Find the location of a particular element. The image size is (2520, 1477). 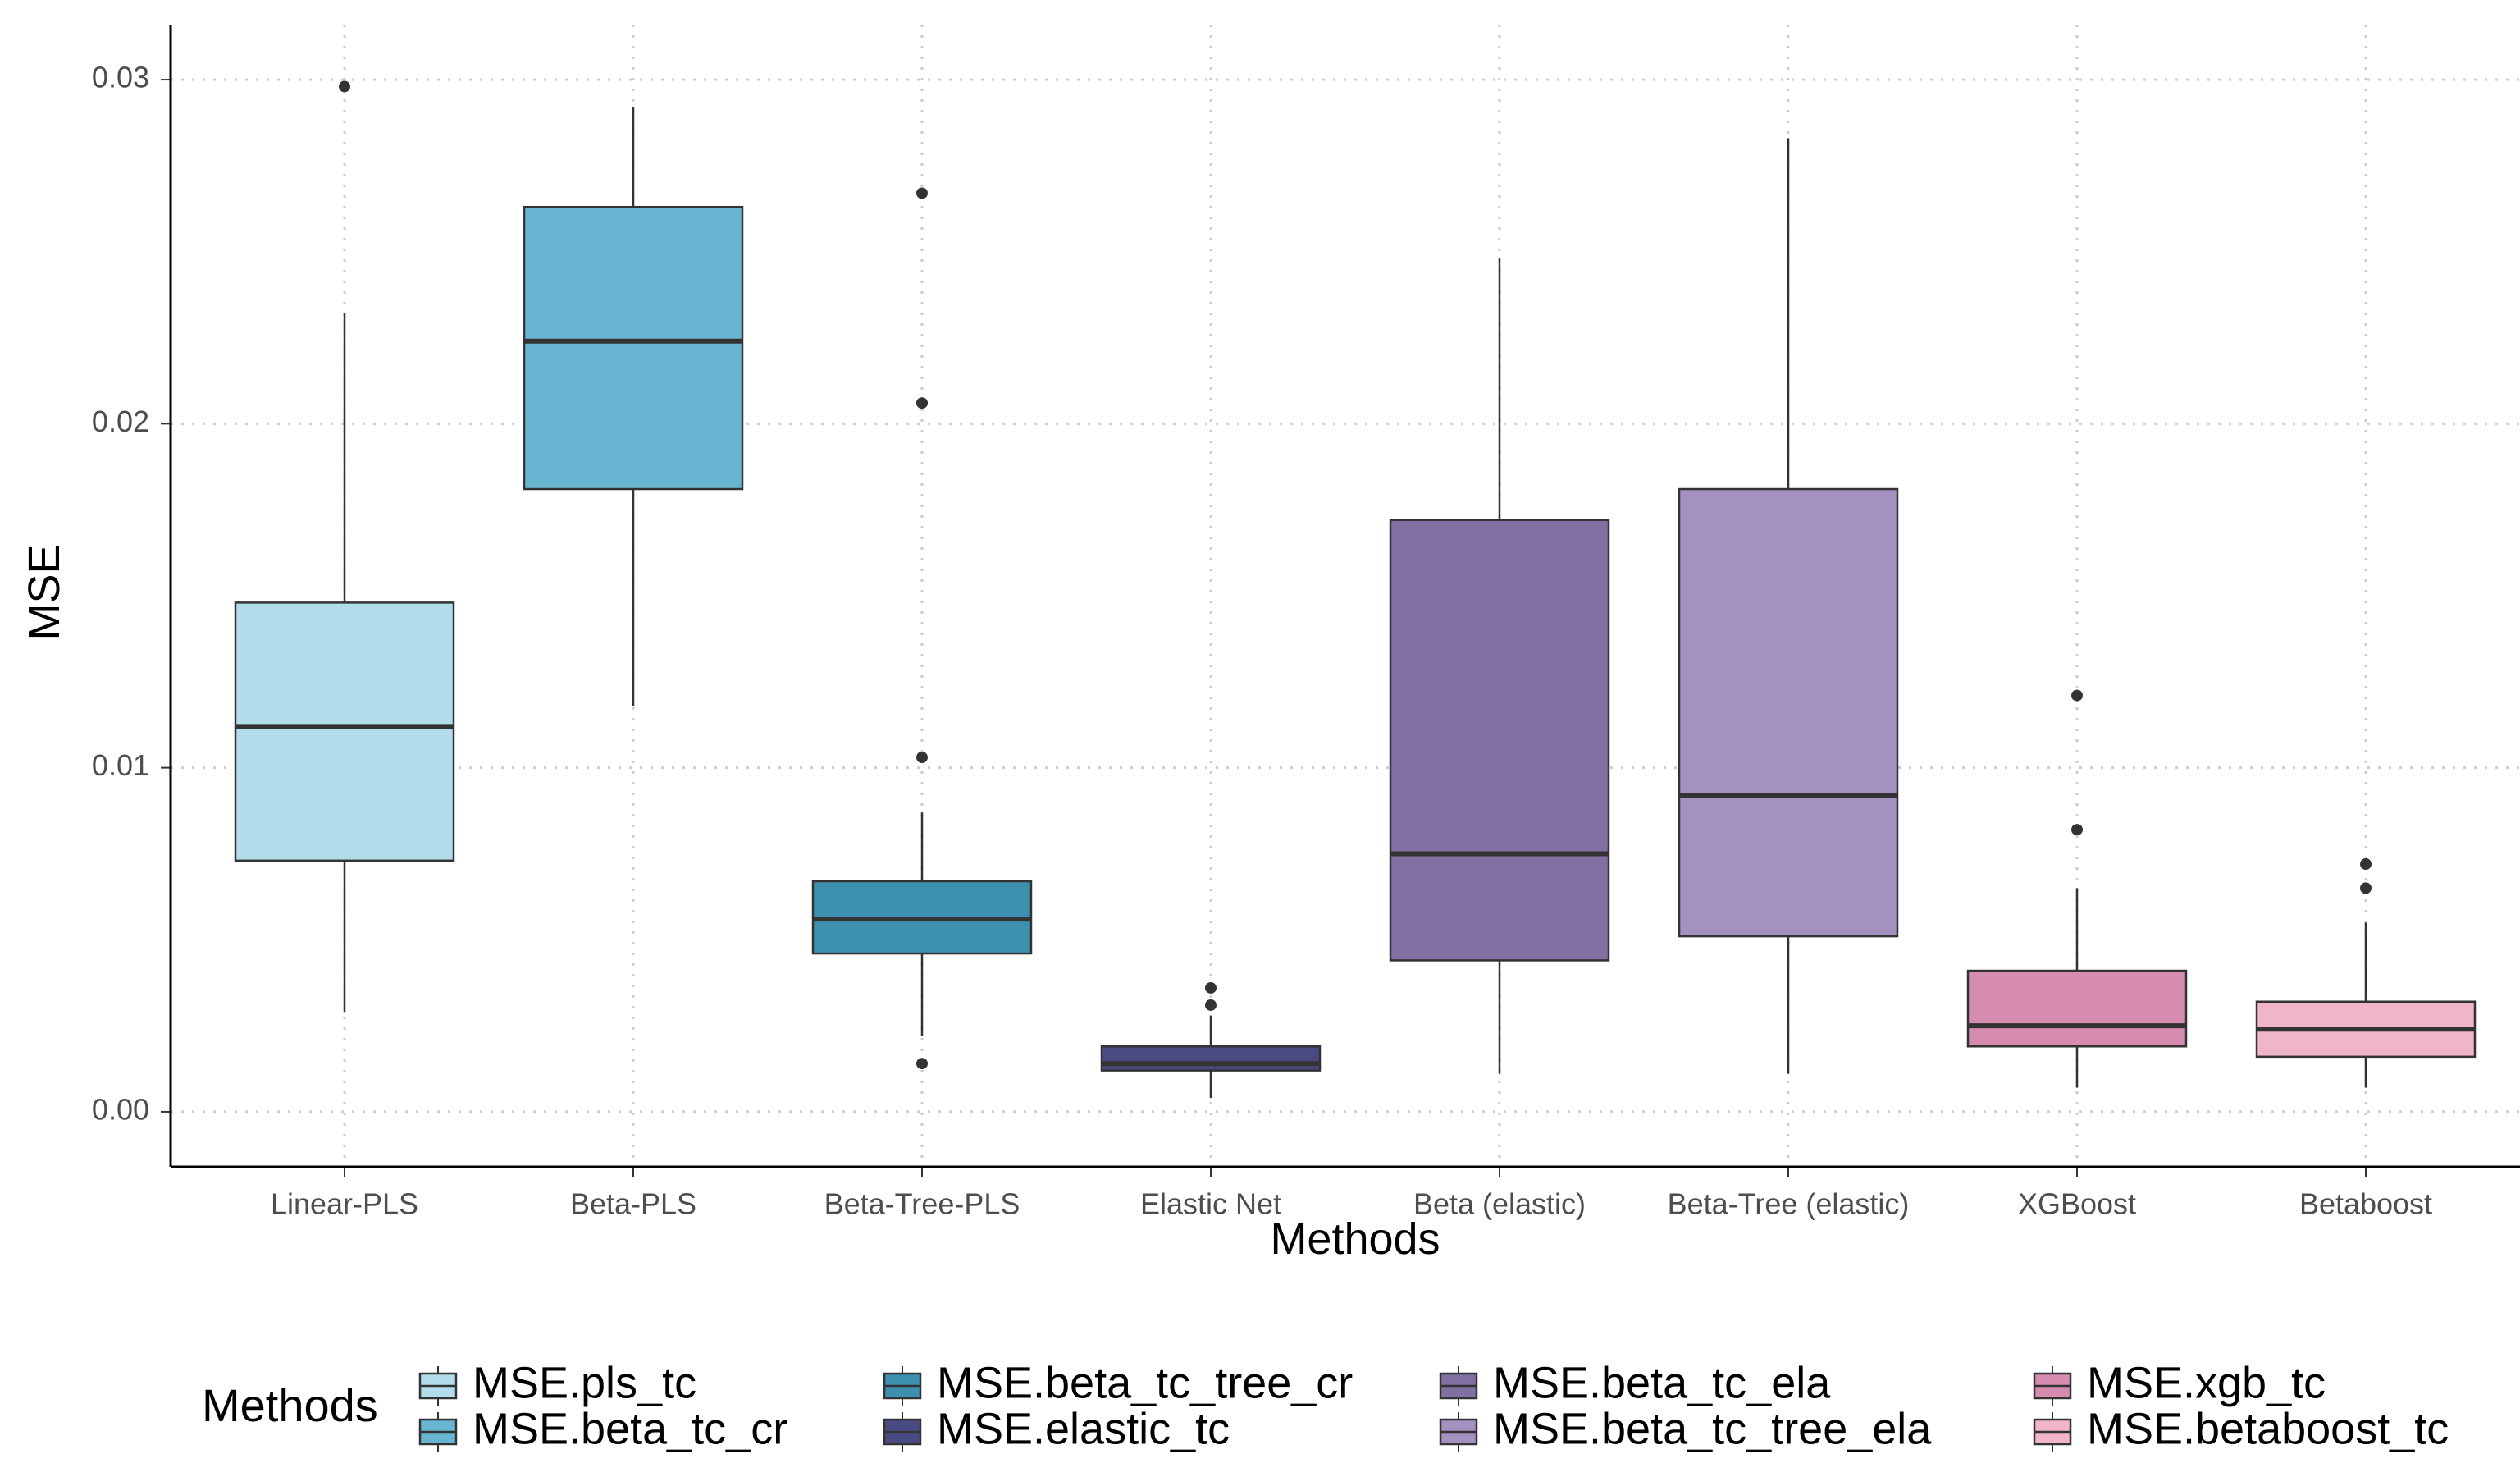

x-tick-label: Betaboost is located at coordinates (2366, 1204).